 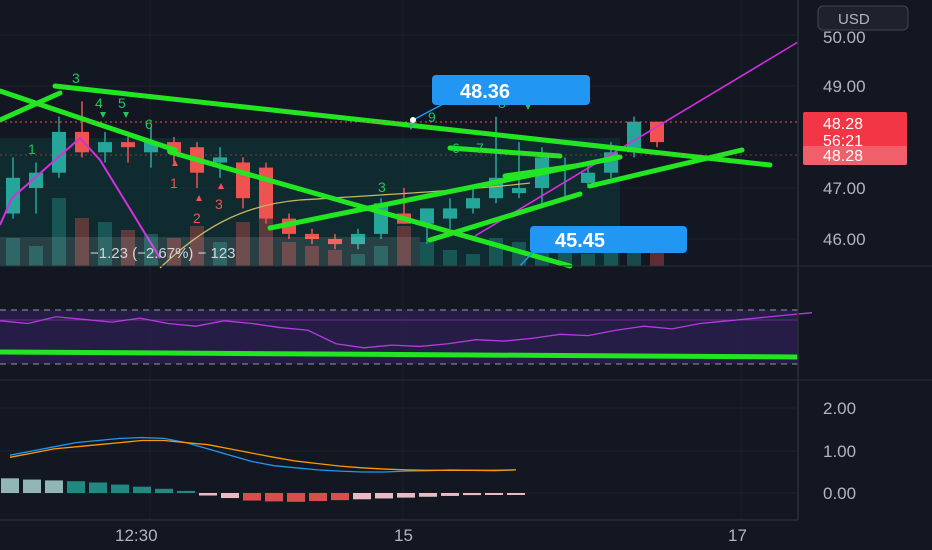 I want to click on macd-tick-label: 1.00, so click(x=839, y=451).